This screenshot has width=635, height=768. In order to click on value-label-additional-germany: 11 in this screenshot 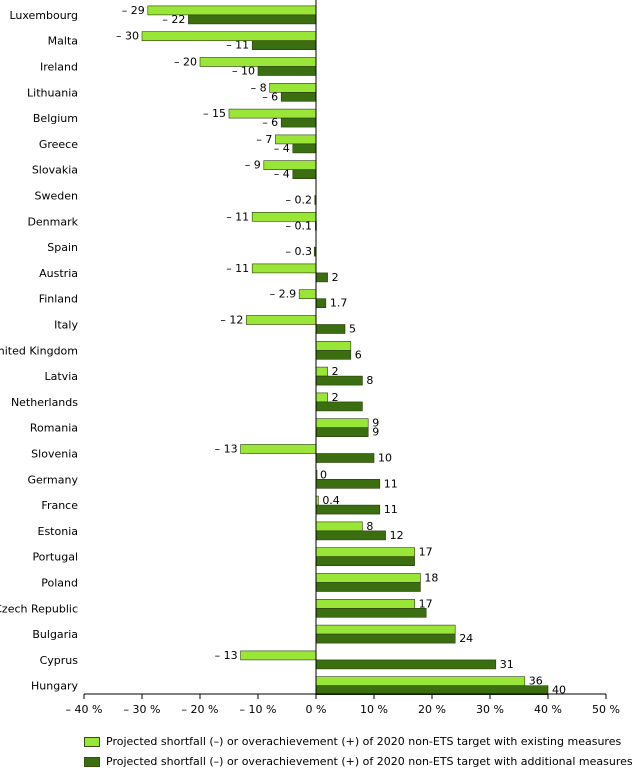, I will do `click(391, 483)`.